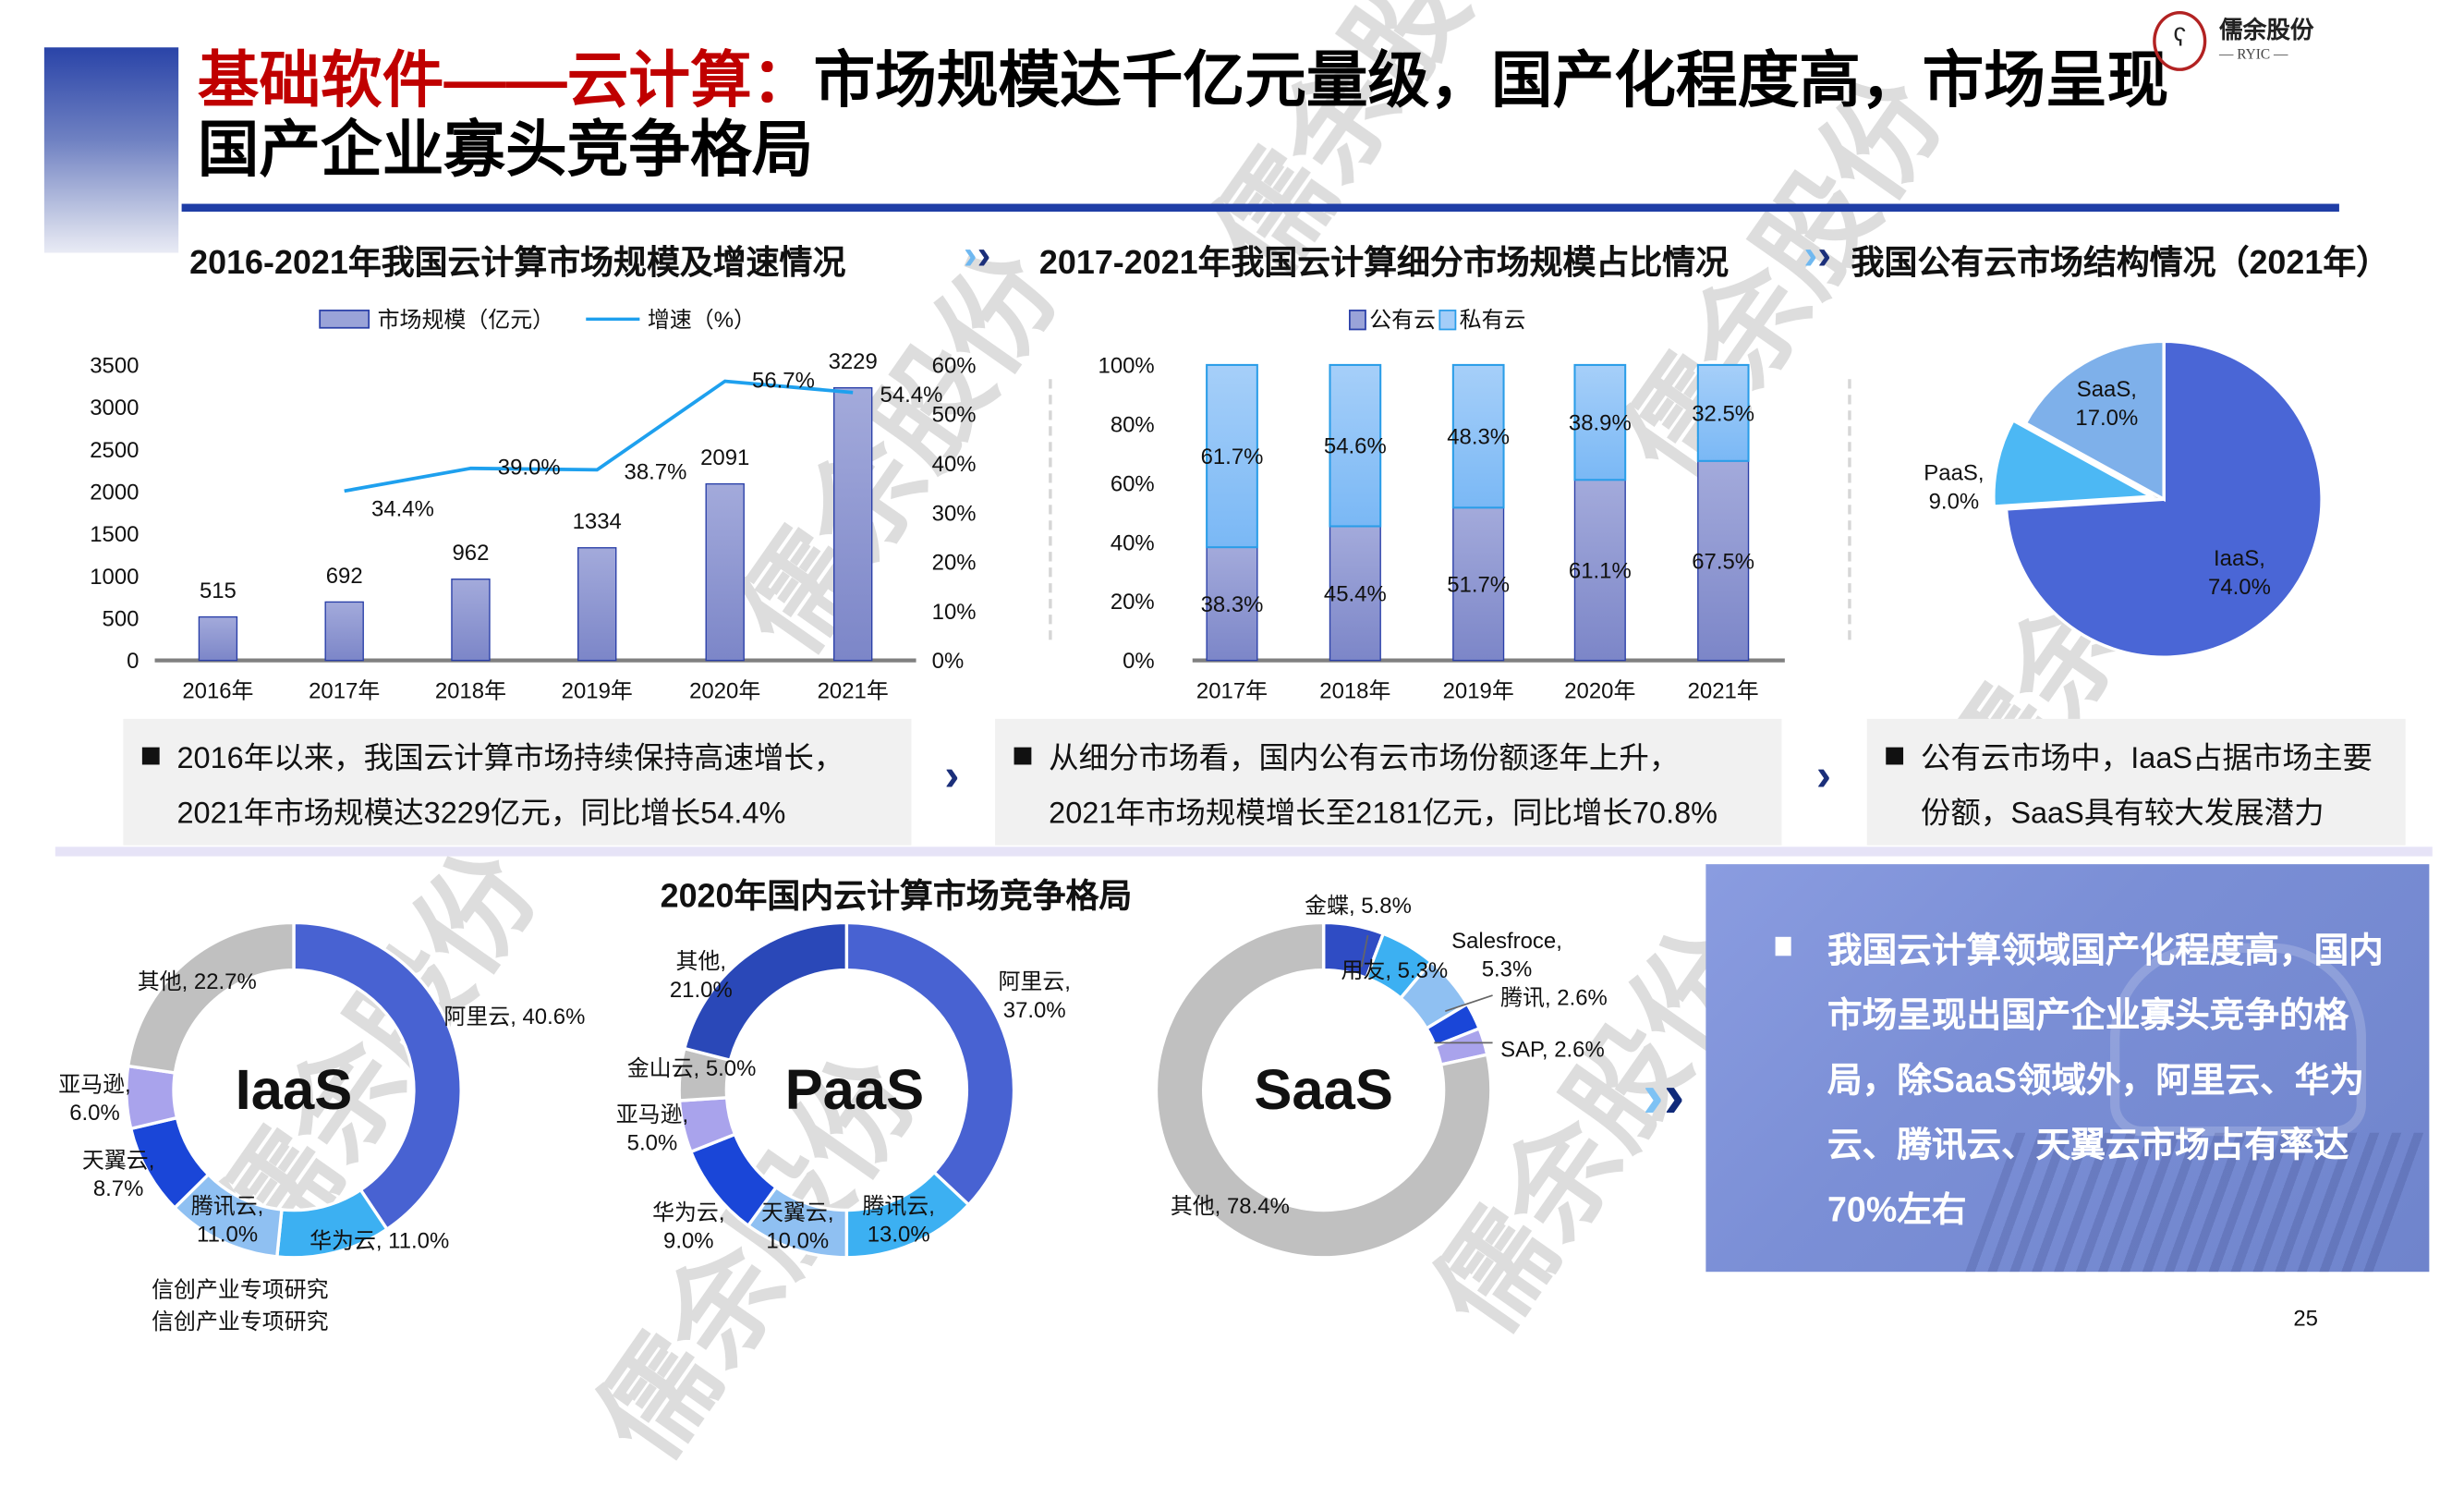  I want to click on section-title-segment-share: 2017-2021年我国云计算细分市场规模占比情况, so click(1384, 263).